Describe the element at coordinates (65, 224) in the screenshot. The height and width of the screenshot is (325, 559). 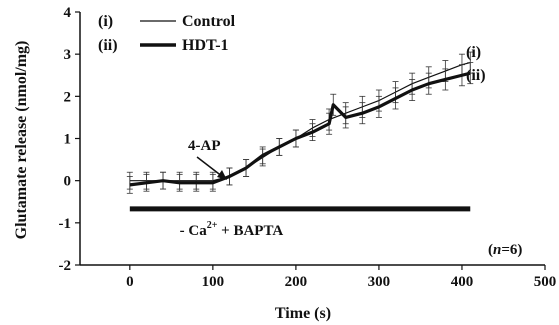
I see `y-tick-label: -1` at that location.